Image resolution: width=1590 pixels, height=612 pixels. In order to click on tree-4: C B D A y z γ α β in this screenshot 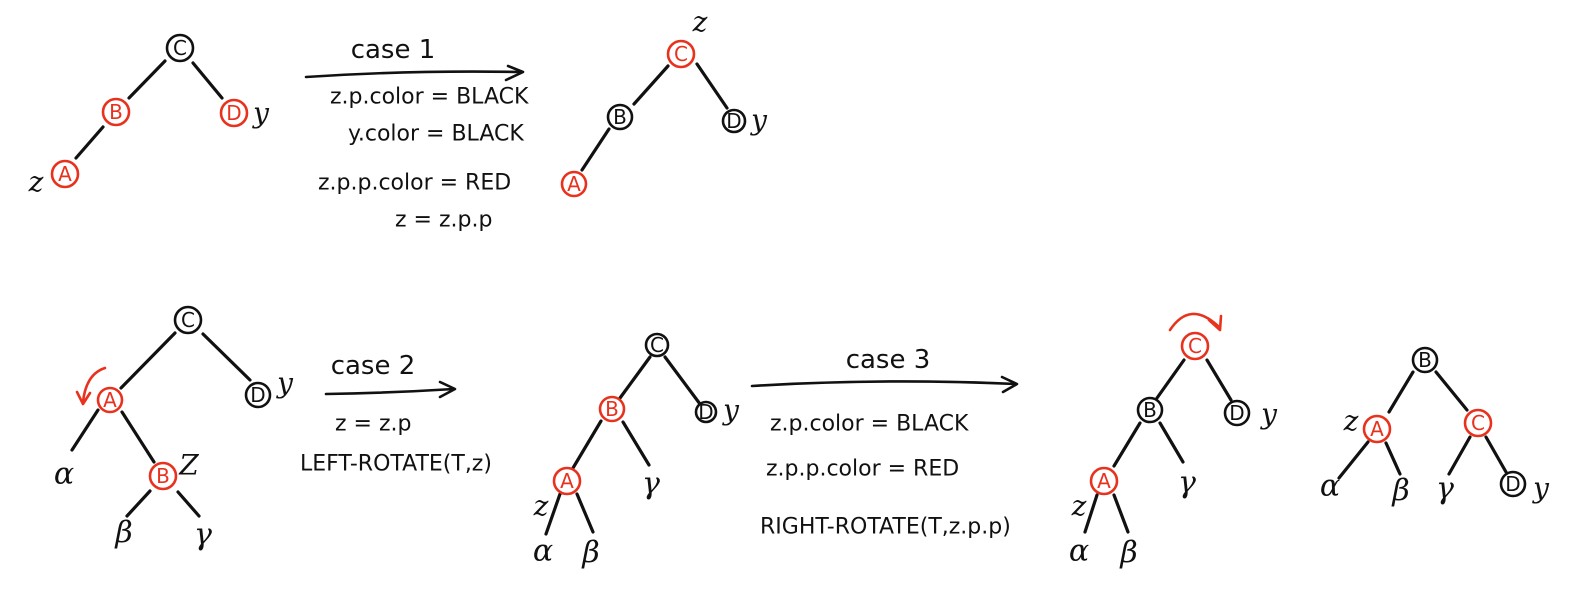, I will do `click(636, 451)`.